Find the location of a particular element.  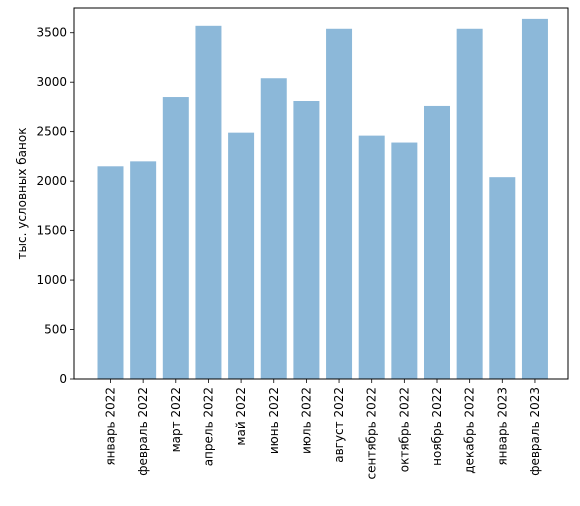

x-tick-label: апрель 2022 is located at coordinates (208, 426).